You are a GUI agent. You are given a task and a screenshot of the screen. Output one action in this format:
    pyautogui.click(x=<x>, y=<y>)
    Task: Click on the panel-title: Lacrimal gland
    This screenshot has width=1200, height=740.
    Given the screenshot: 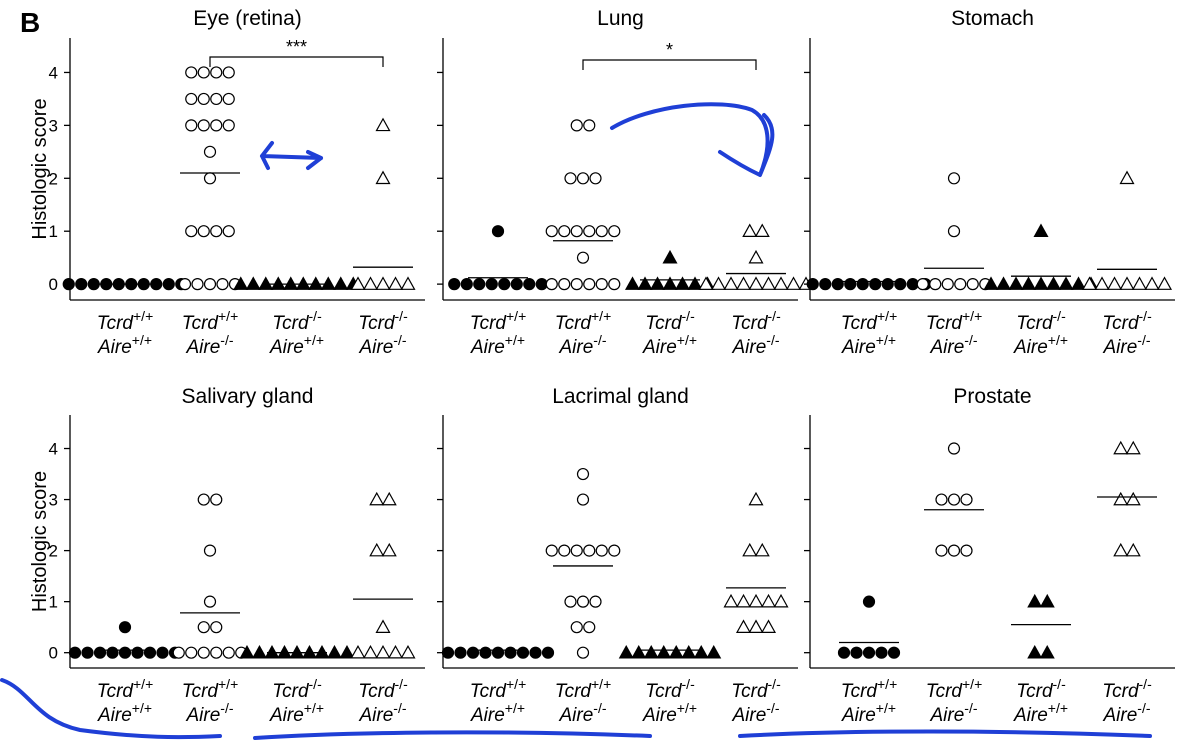 What is the action you would take?
    pyautogui.click(x=620, y=396)
    